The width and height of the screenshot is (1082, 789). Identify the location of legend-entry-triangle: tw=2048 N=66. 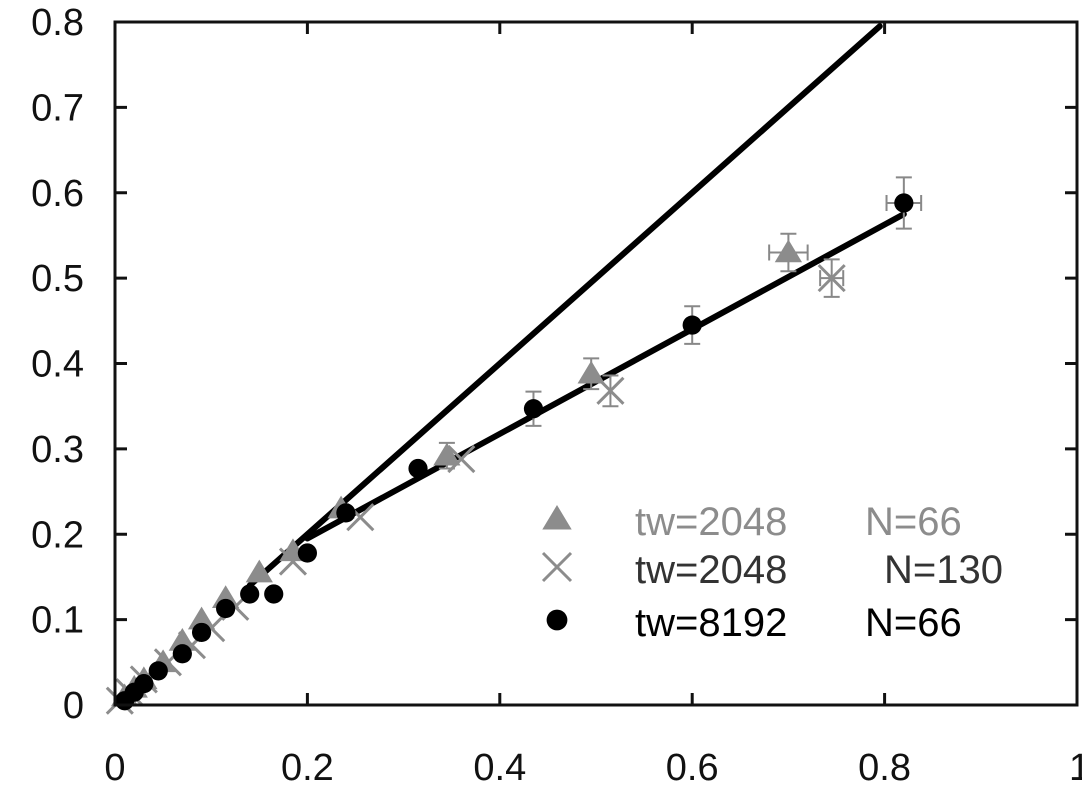
(752, 522).